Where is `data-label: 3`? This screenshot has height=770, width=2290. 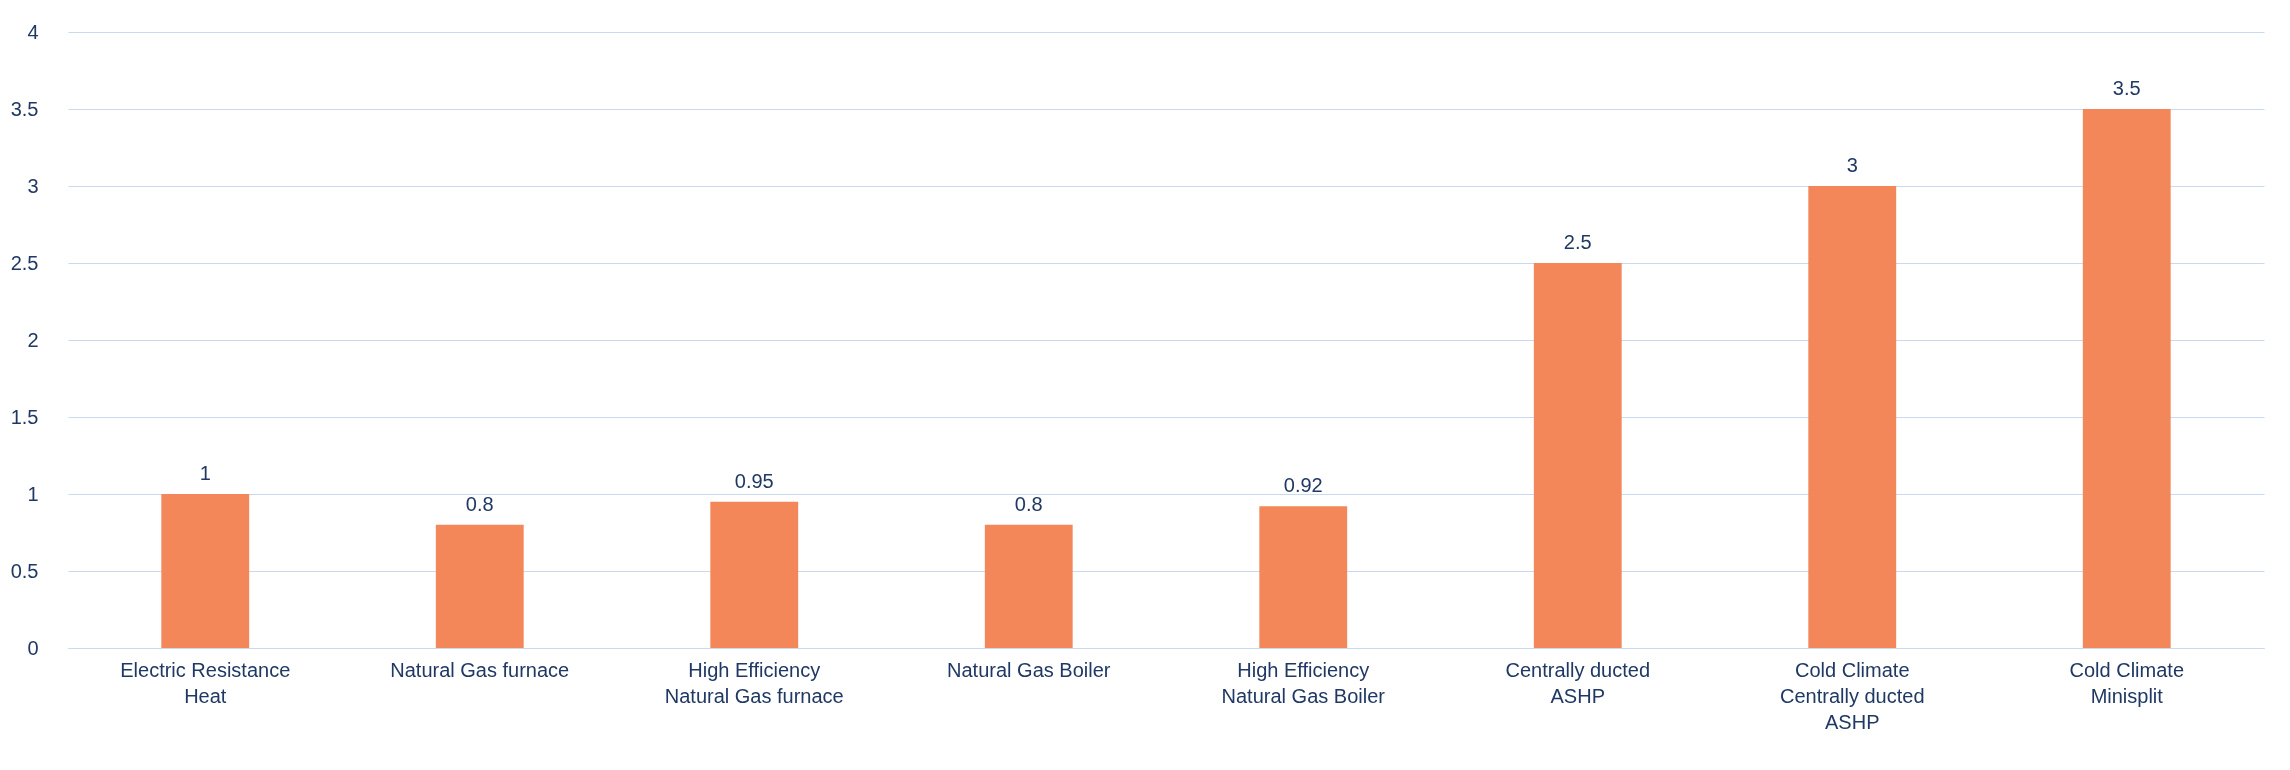 data-label: 3 is located at coordinates (1852, 165).